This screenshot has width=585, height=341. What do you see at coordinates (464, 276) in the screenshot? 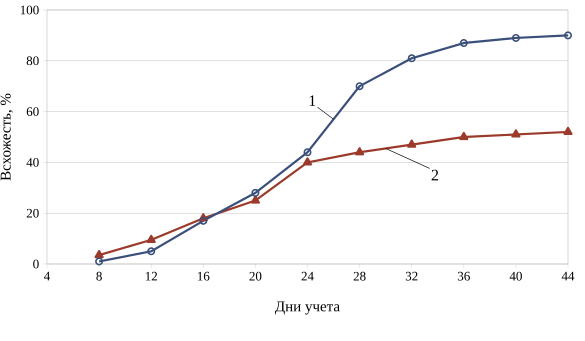
I see `x-tick-label: 36` at bounding box center [464, 276].